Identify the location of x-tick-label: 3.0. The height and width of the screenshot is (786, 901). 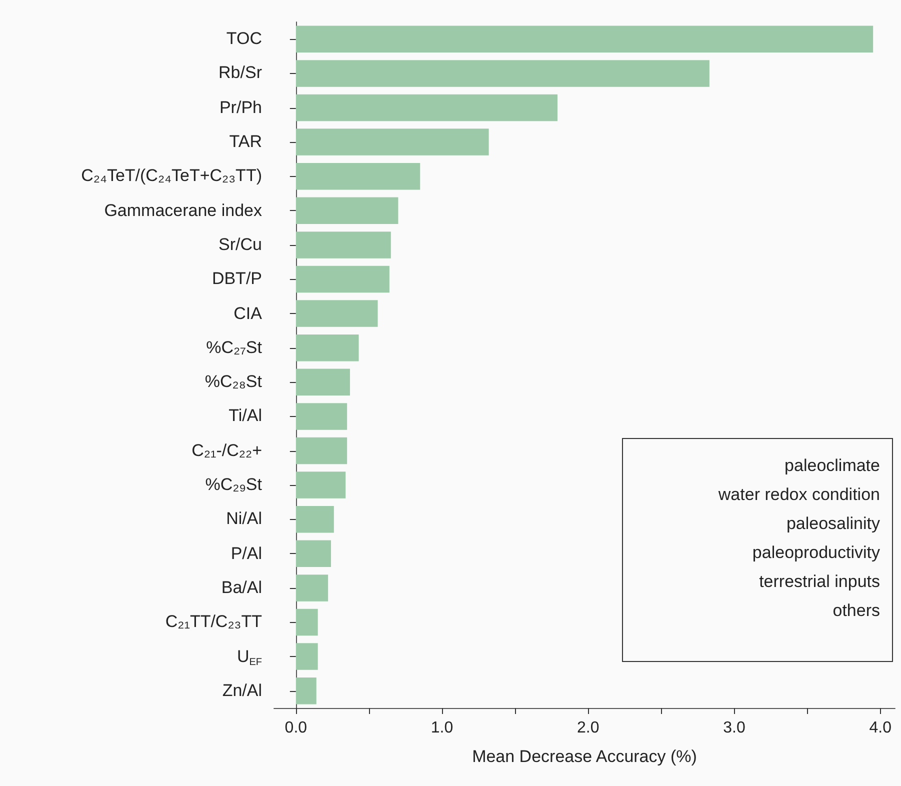
(734, 728).